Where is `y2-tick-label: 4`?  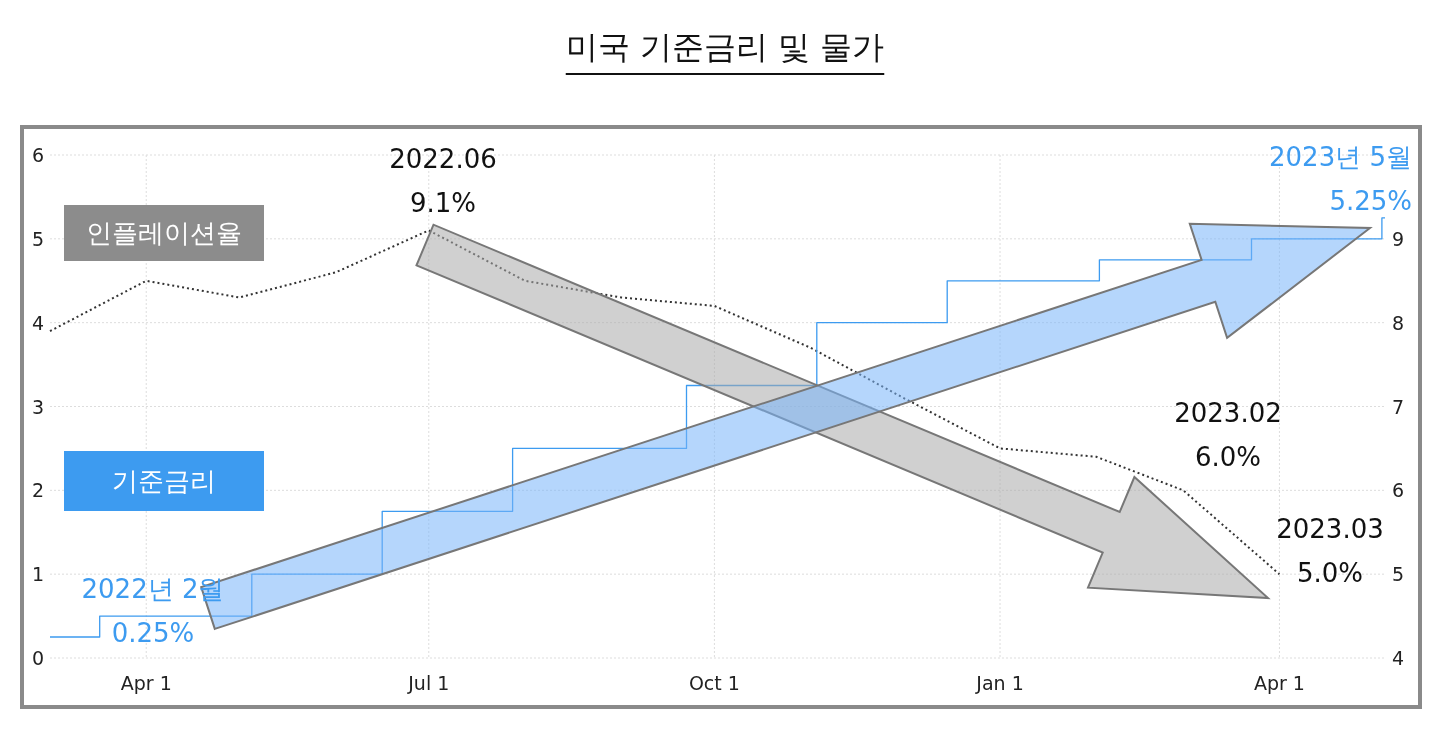
y2-tick-label: 4 is located at coordinates (1398, 658).